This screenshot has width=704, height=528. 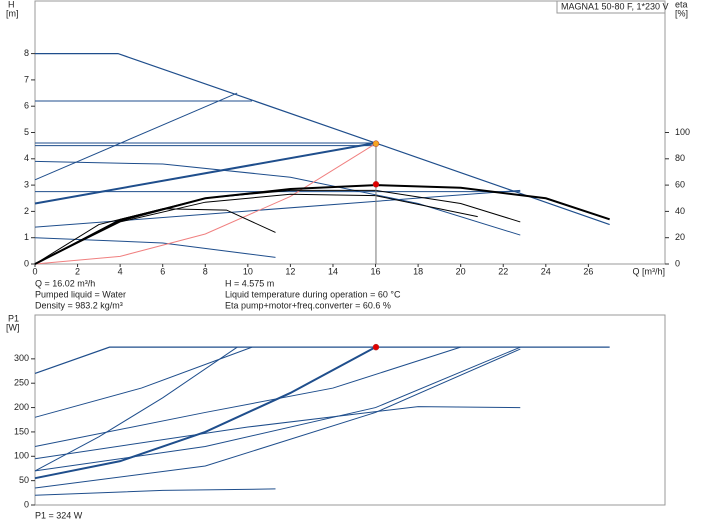 What do you see at coordinates (79, 305) in the screenshot?
I see `info-text: Density = 983.2 kg/m³` at bounding box center [79, 305].